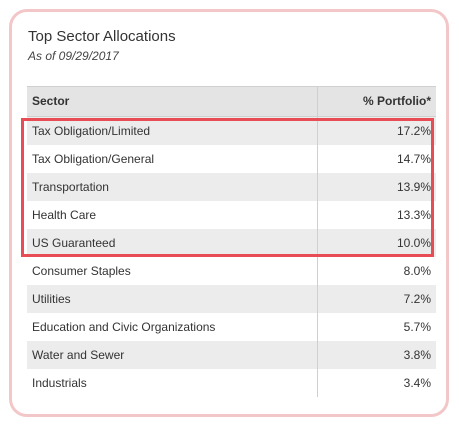 The height and width of the screenshot is (425, 459). Describe the element at coordinates (231, 159) in the screenshot. I see `table-row: Tax Obligation/General 14.7%` at that location.